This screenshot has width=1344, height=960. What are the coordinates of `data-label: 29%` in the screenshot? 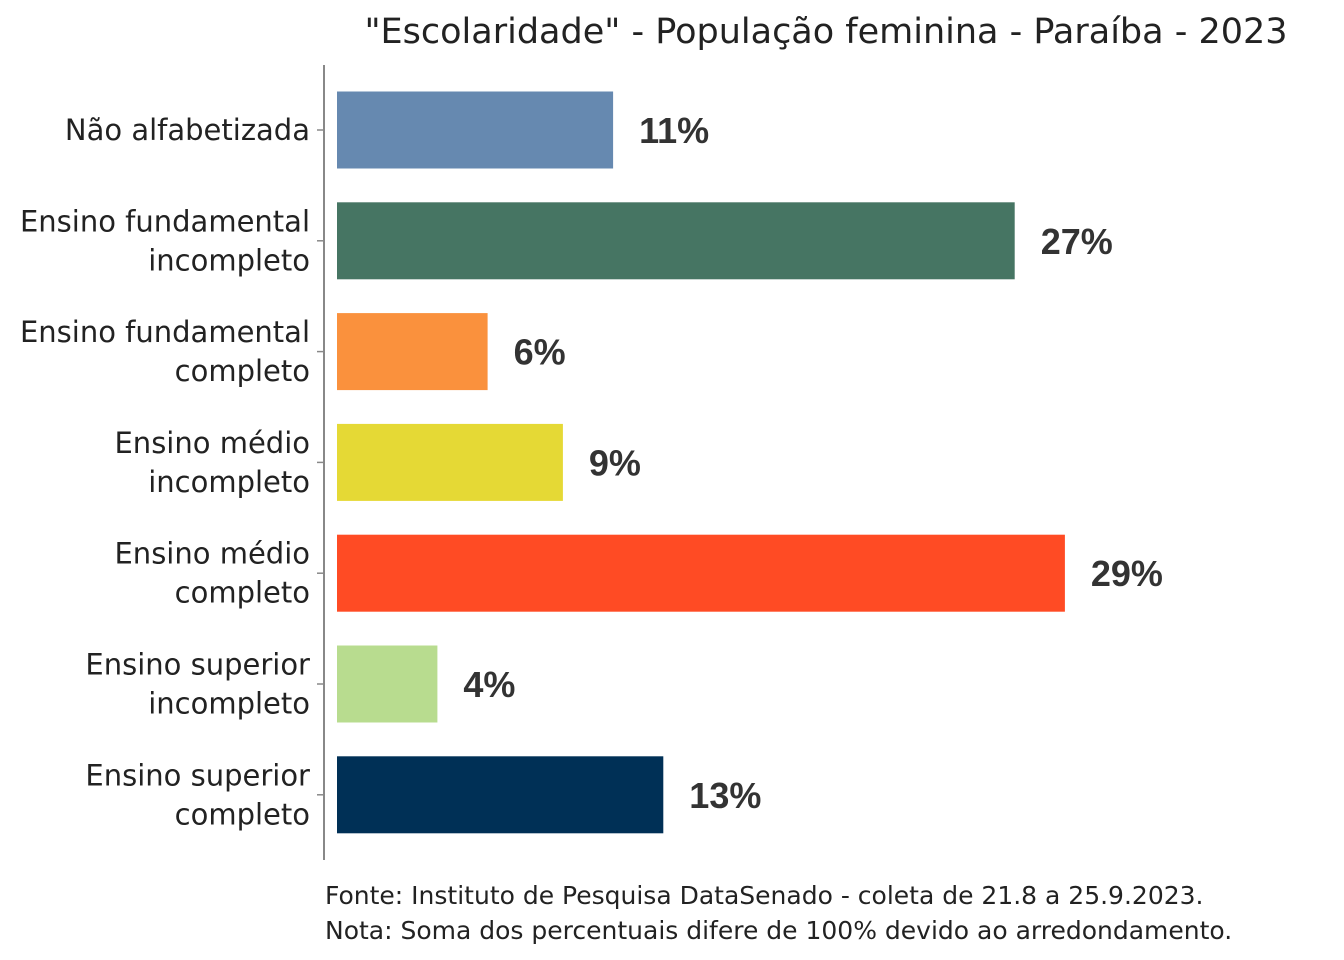 It's located at (1127, 573).